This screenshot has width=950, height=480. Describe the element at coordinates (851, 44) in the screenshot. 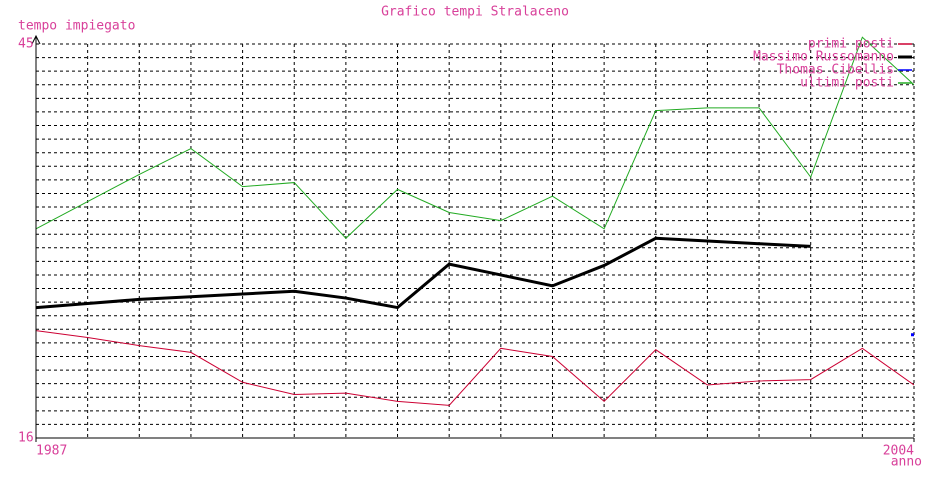

I see `legend-label: primi posti` at that location.